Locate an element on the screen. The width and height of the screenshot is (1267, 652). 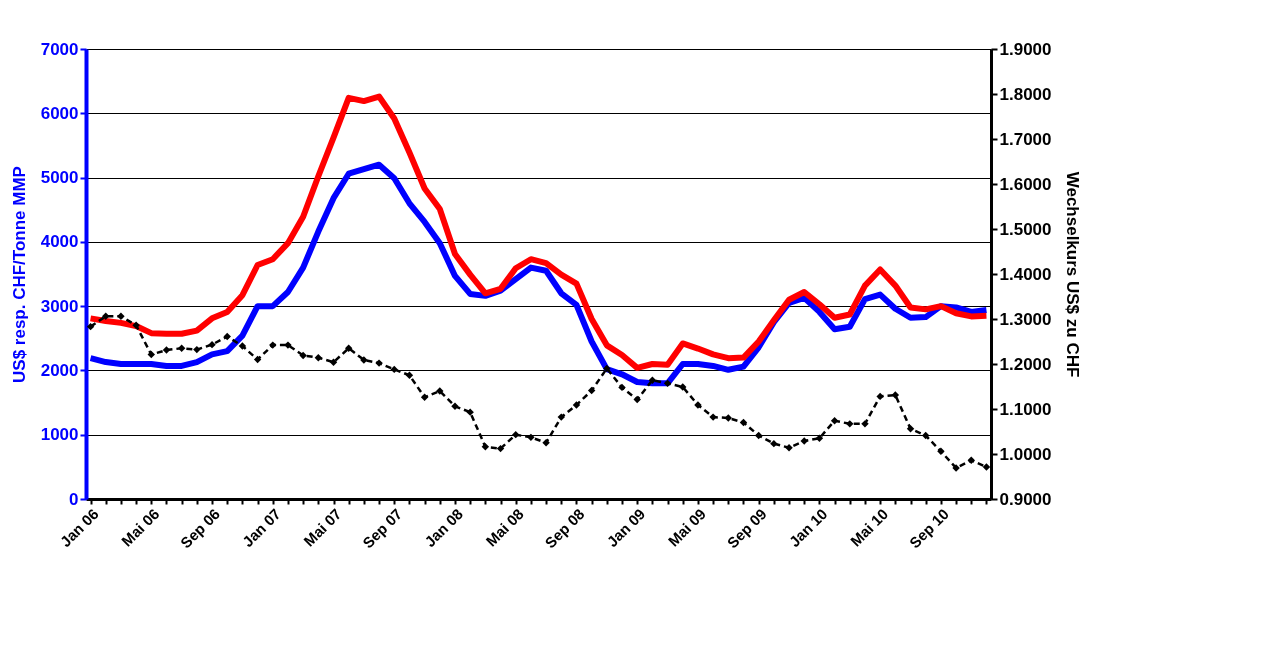
y2-tick-label: 0.9000 is located at coordinates (1025, 499).